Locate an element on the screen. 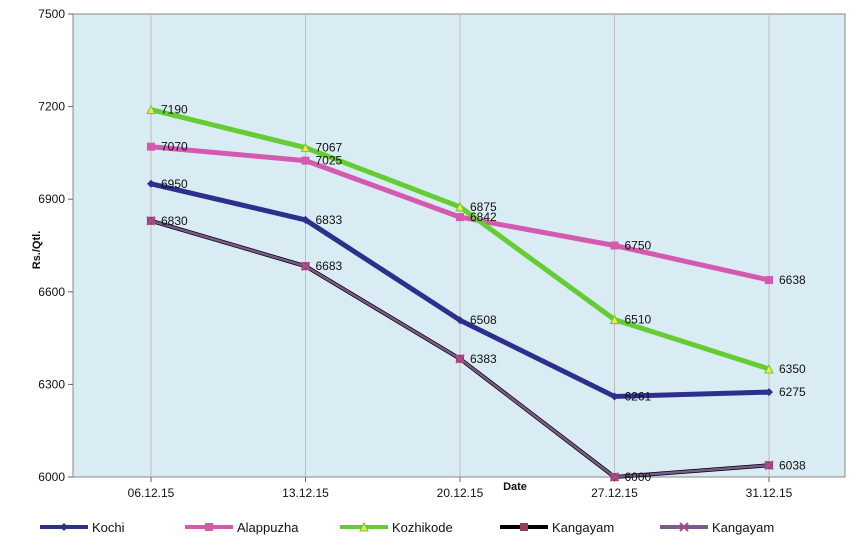 Image resolution: width=851 pixels, height=540 pixels. data-label: 6750 is located at coordinates (638, 246).